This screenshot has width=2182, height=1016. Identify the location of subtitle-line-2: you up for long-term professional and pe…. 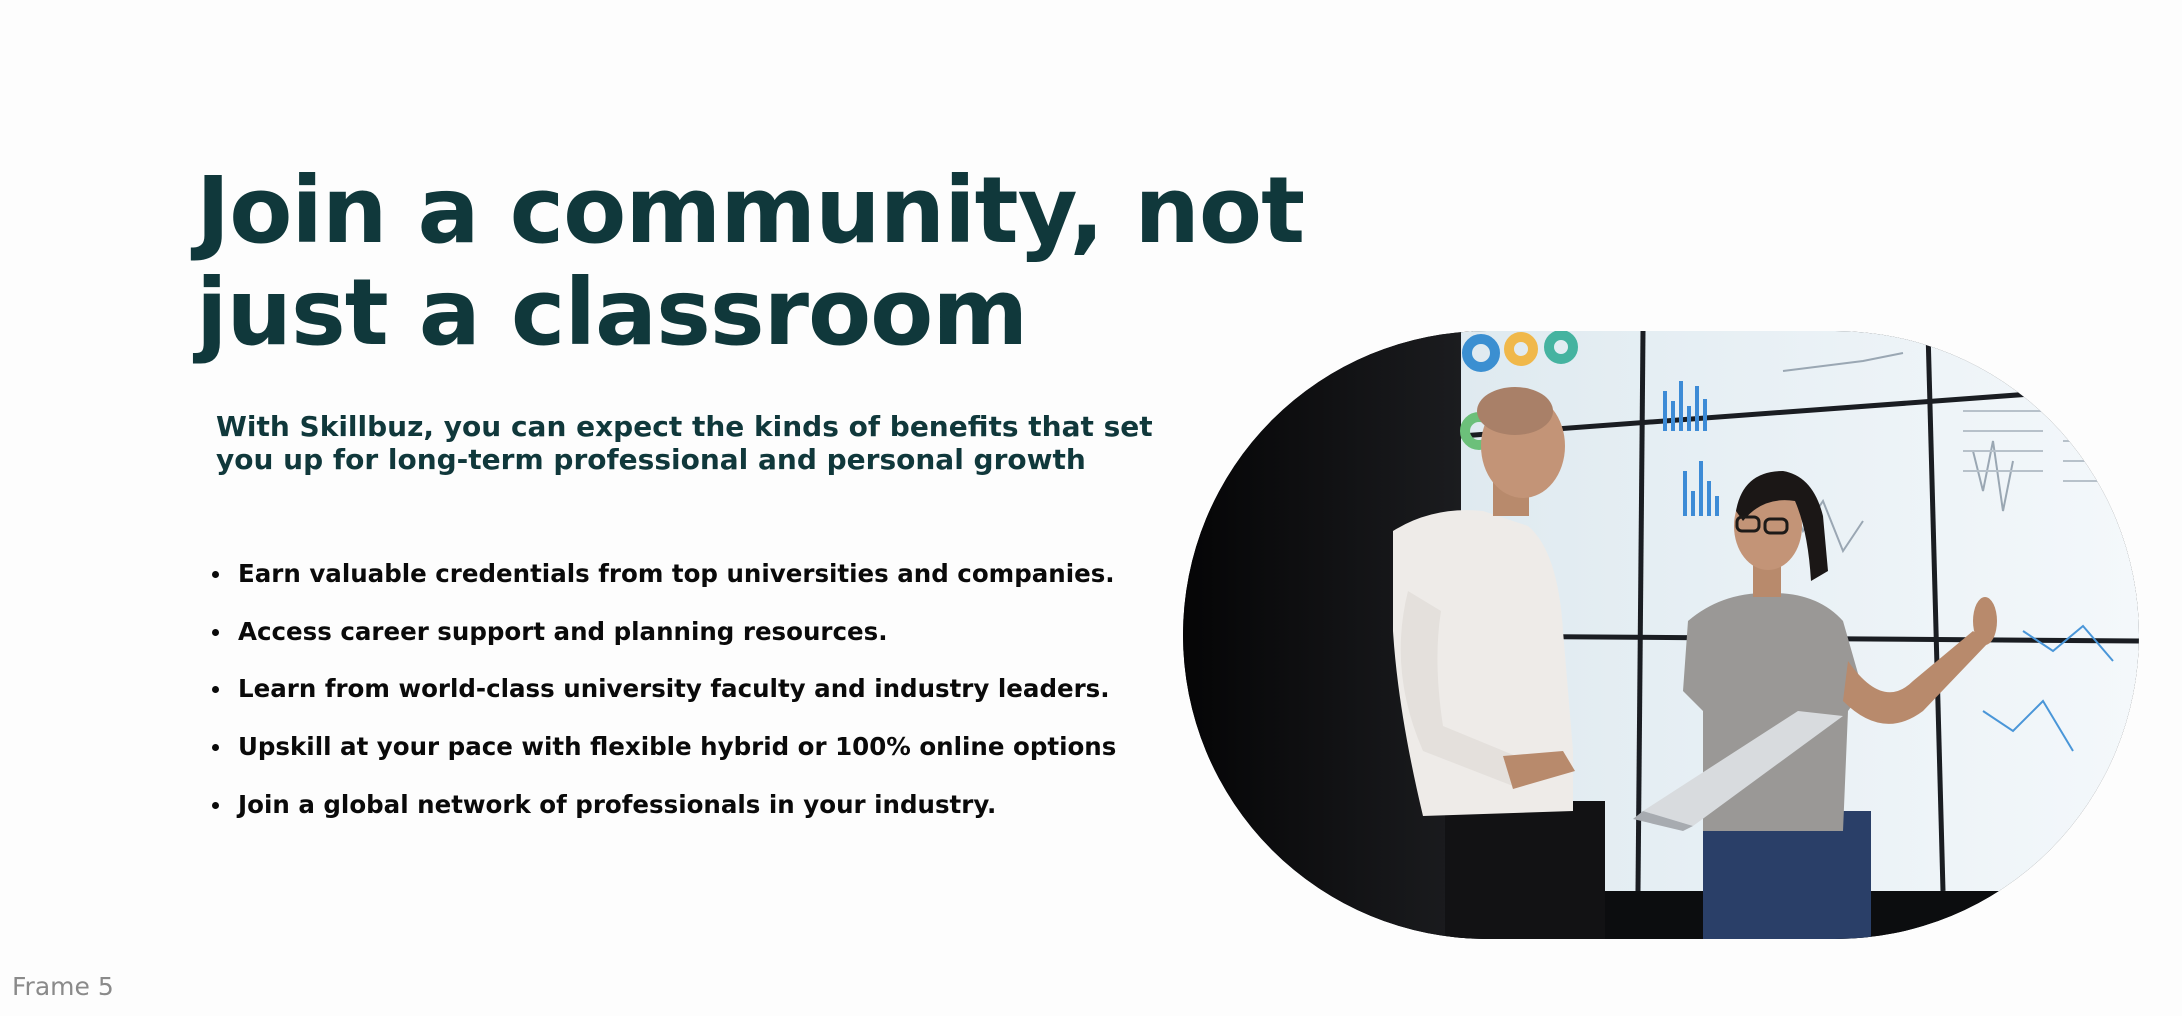
(651, 459).